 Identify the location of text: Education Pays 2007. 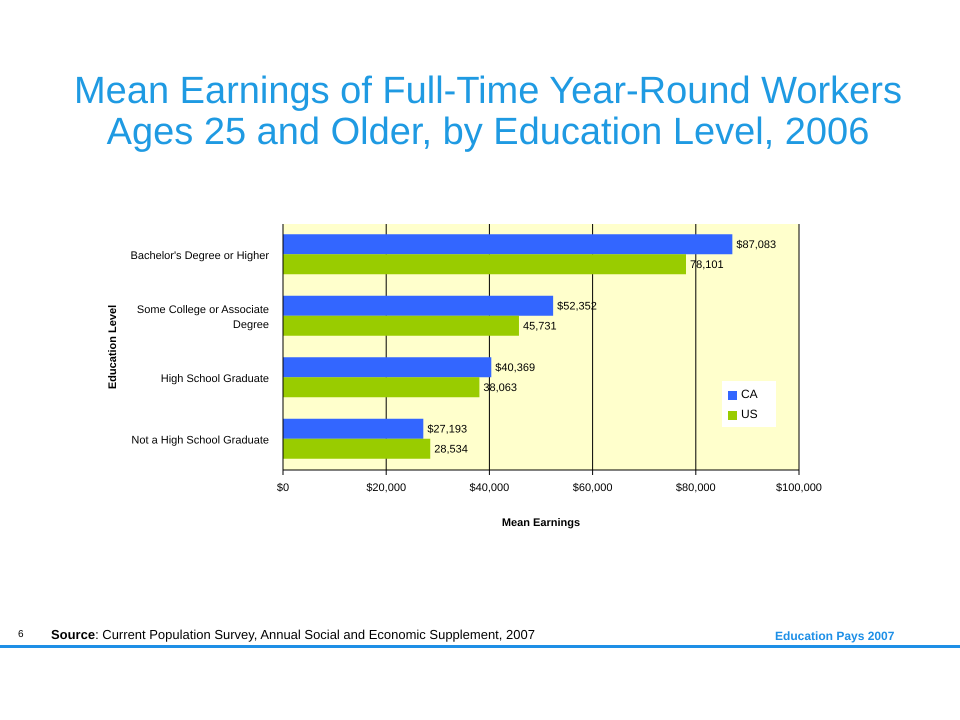
(834, 636).